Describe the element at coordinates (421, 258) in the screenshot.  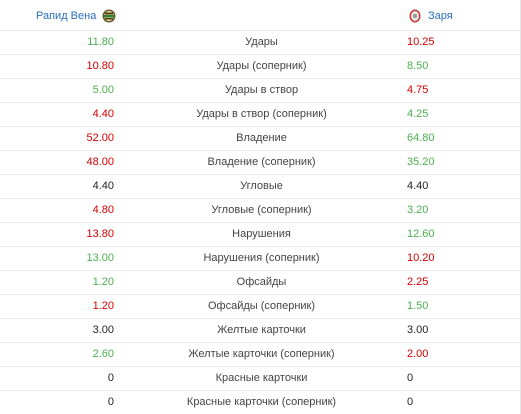
I see `away-stat-value: 10.20` at that location.